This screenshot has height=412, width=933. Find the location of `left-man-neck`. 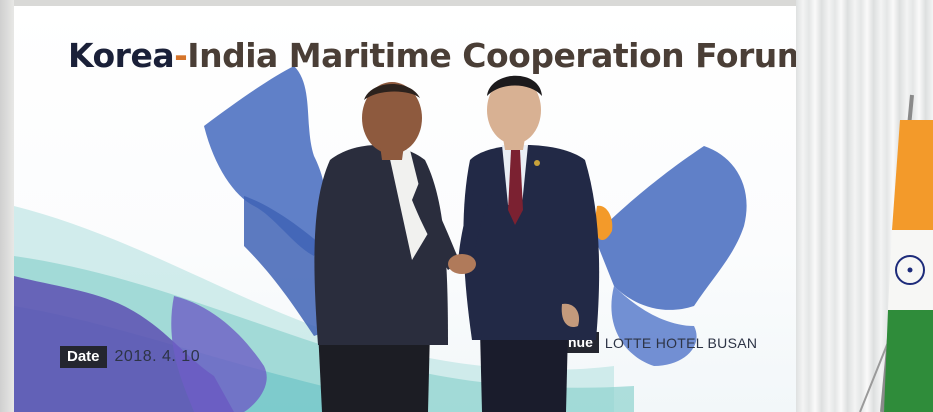

left-man-neck is located at coordinates (392, 152).